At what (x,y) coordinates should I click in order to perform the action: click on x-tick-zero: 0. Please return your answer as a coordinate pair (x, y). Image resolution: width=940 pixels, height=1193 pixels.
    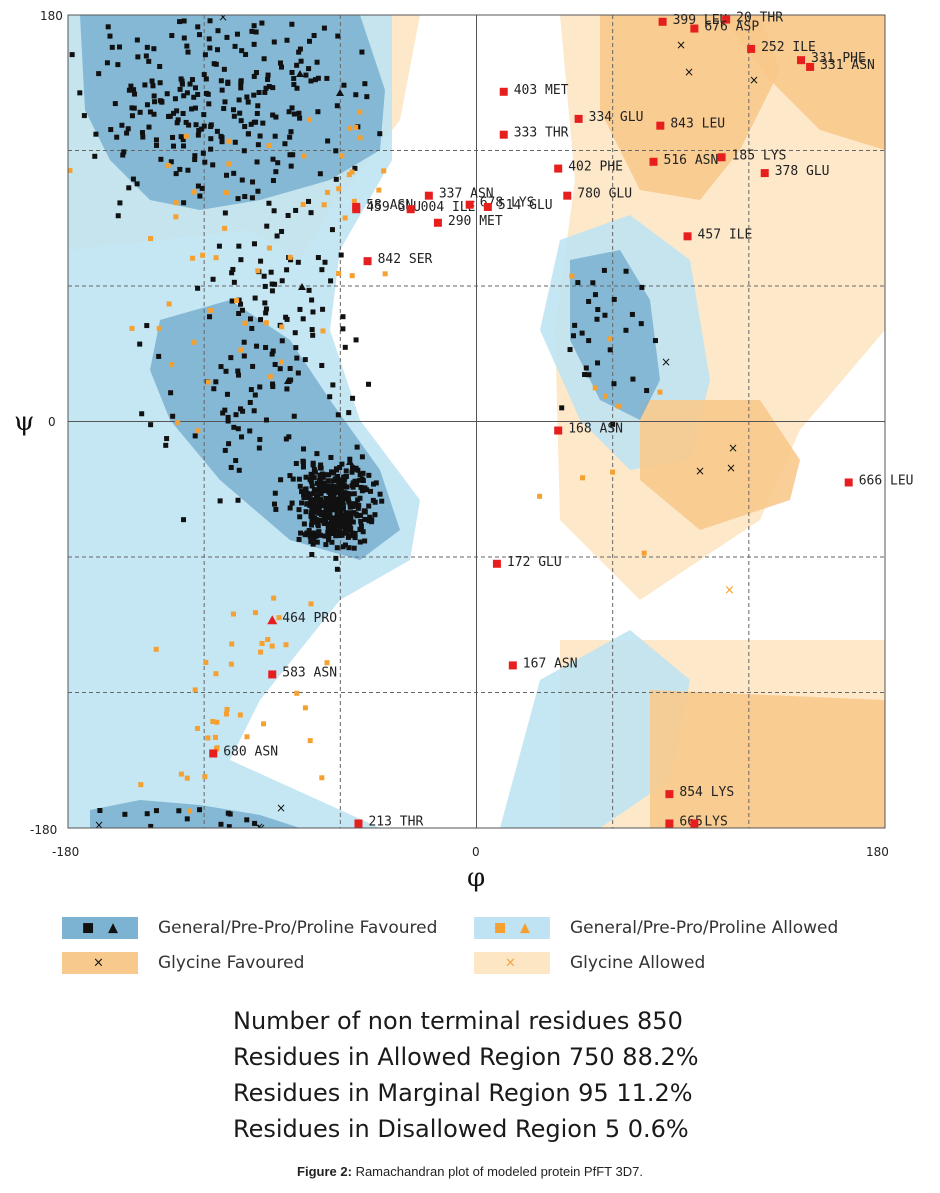
    Looking at the image, I should click on (476, 852).